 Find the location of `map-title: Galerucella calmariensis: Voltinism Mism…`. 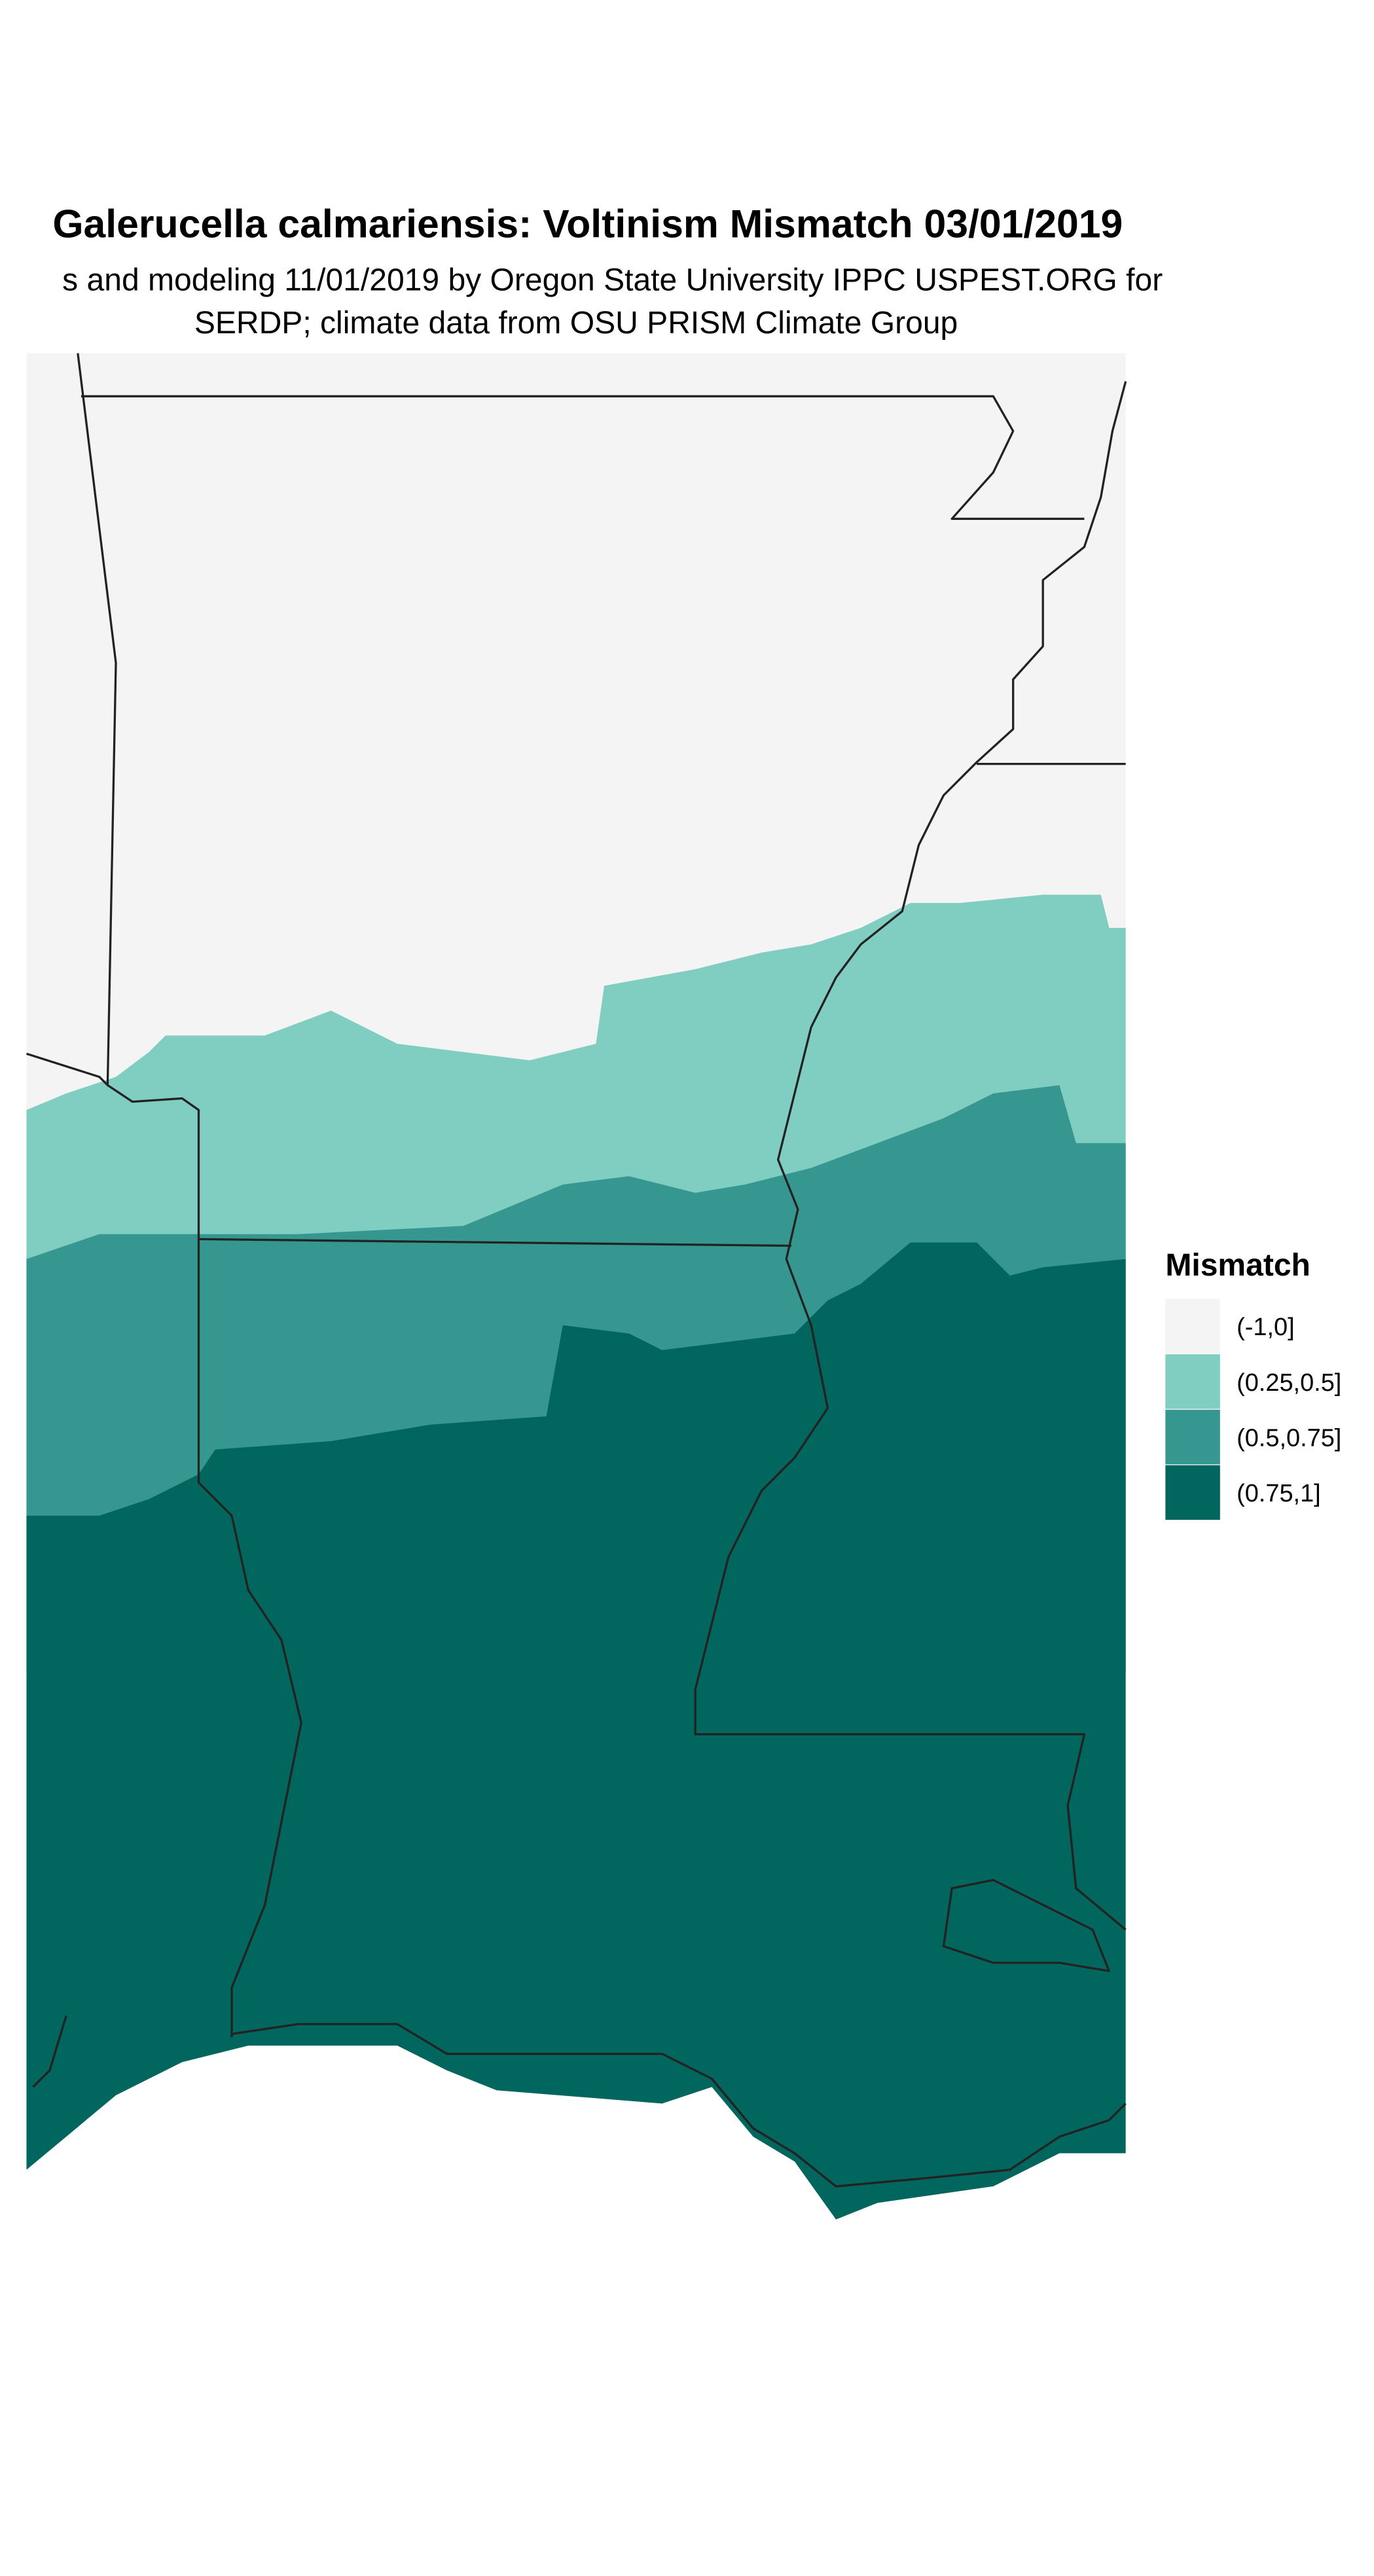

map-title: Galerucella calmariensis: Voltinism Mism… is located at coordinates (587, 223).